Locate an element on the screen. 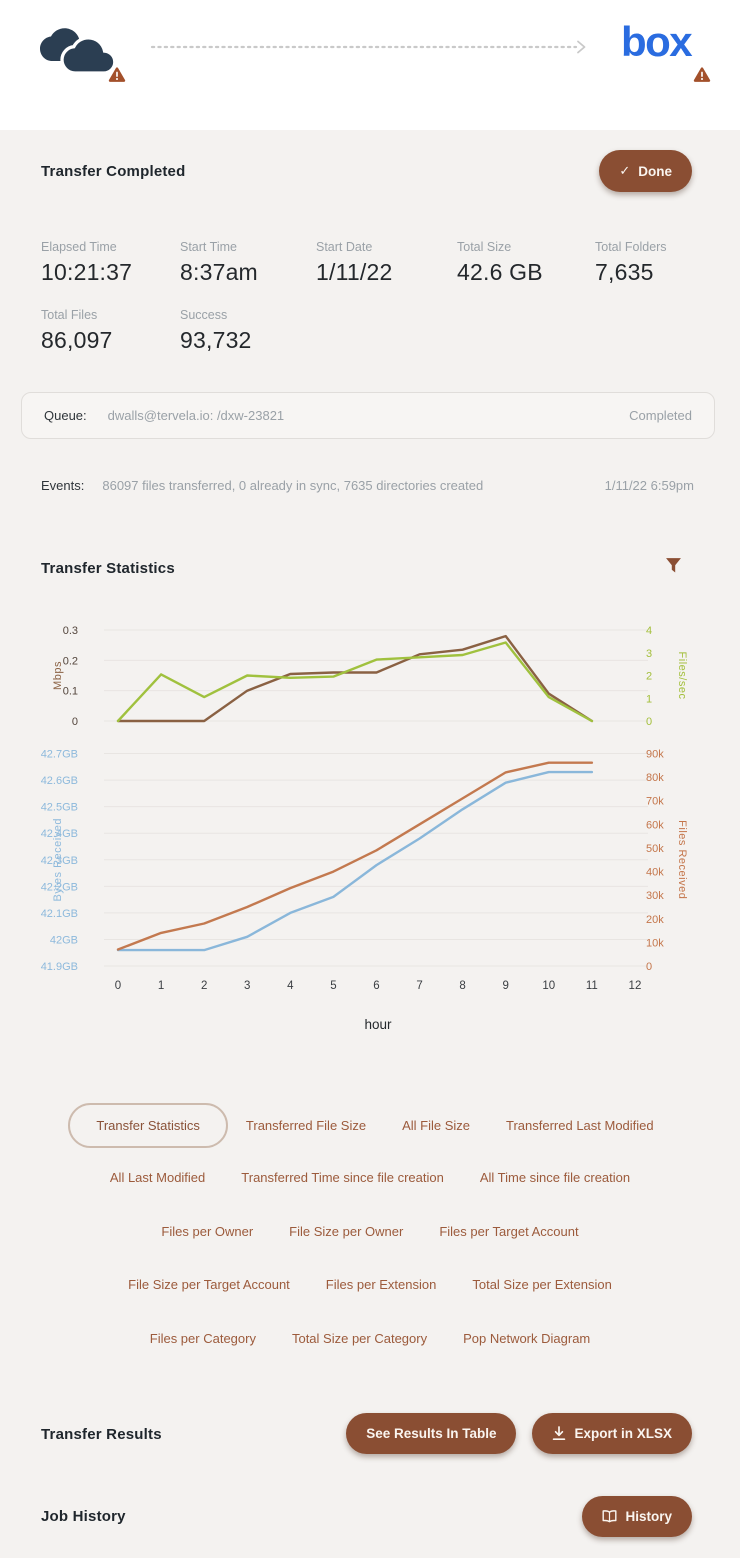  view-pill: Files per Owner is located at coordinates (207, 1231).